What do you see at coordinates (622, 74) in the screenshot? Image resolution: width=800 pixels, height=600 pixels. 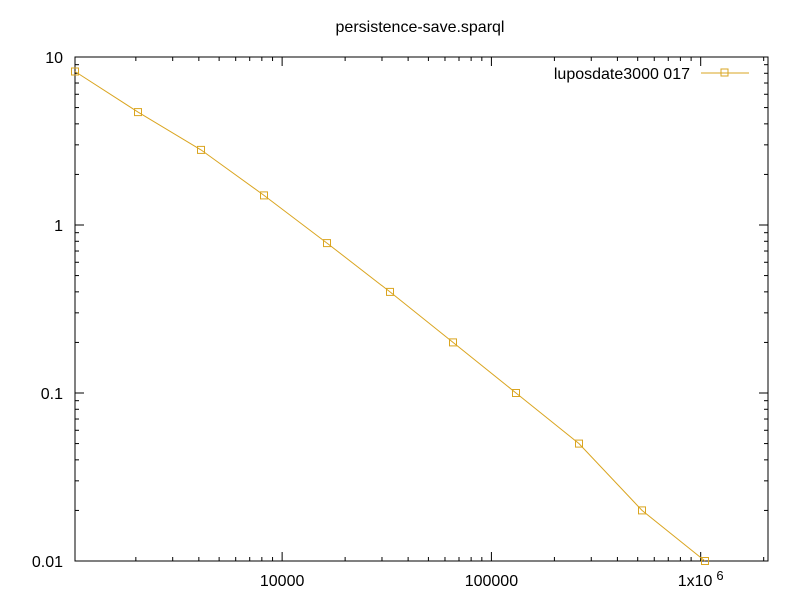 I see `legend-label: luposdate3000 017` at bounding box center [622, 74].